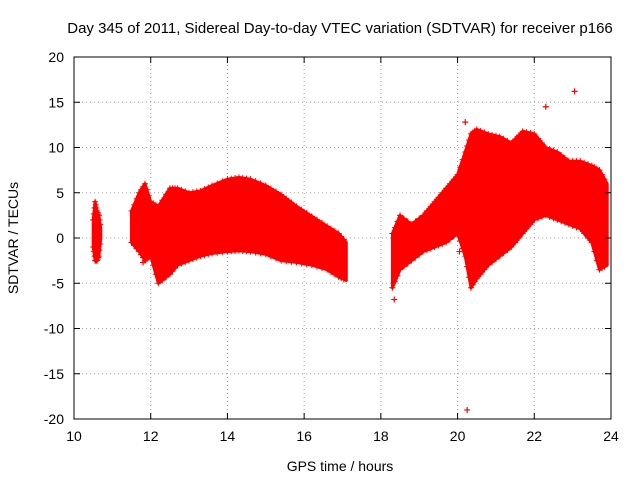 This screenshot has width=640, height=480. What do you see at coordinates (60, 193) in the screenshot?
I see `y-tick-label: 5` at bounding box center [60, 193].